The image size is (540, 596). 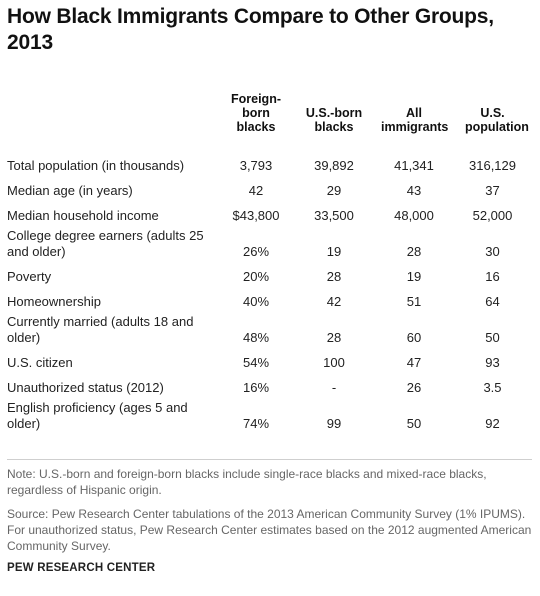 I want to click on cell-value: 29, so click(x=334, y=190).